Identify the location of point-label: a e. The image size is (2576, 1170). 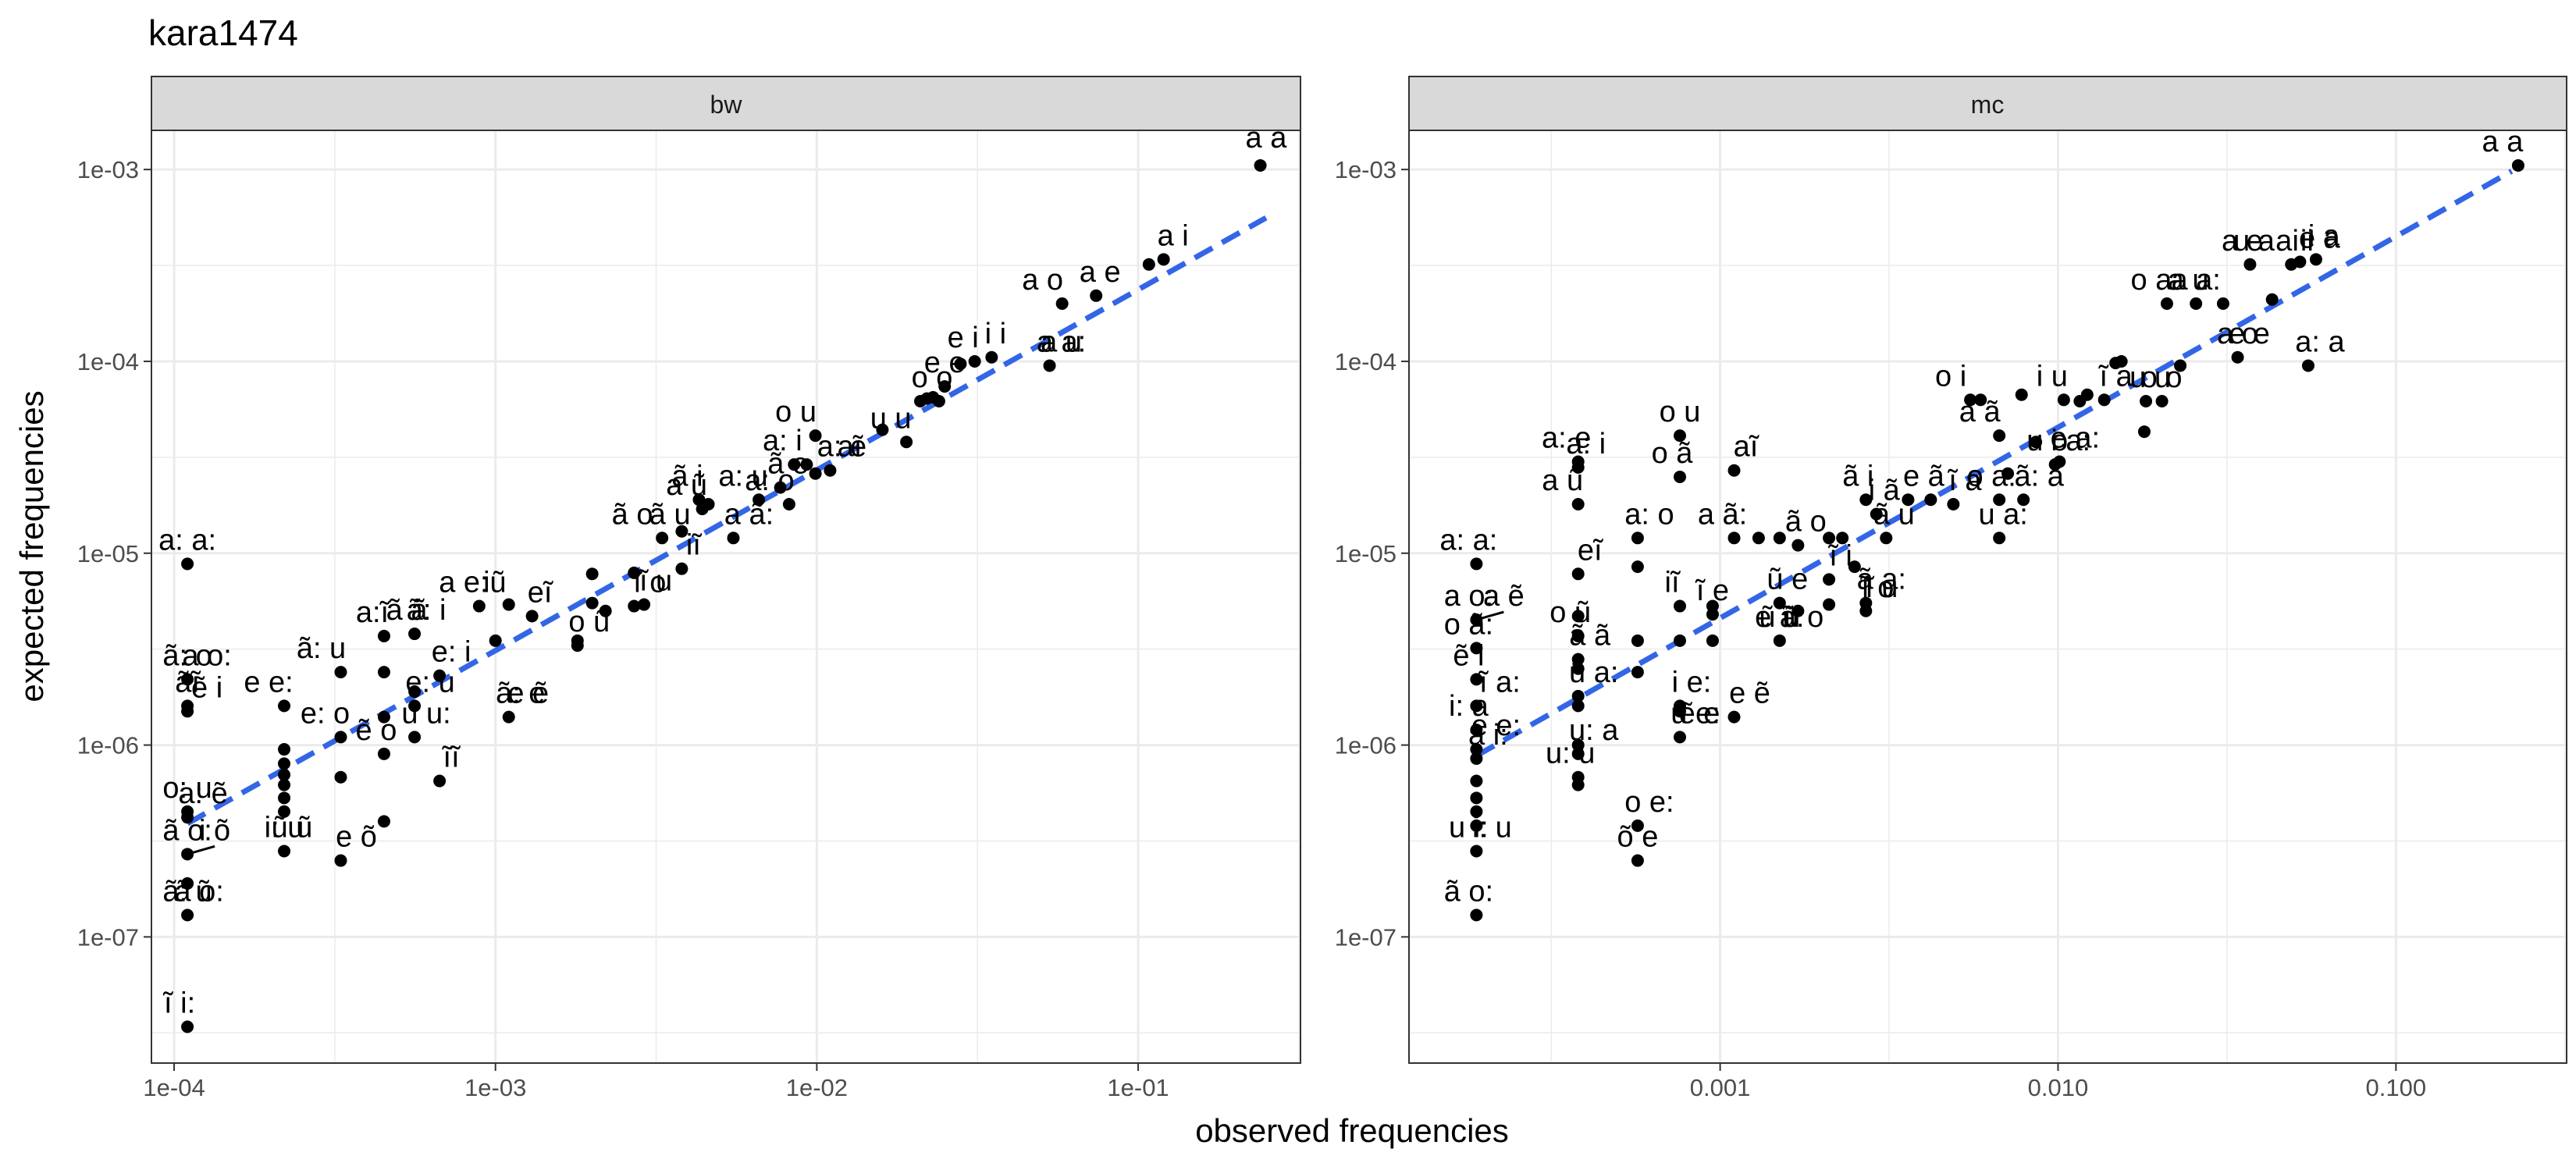
(2242, 241).